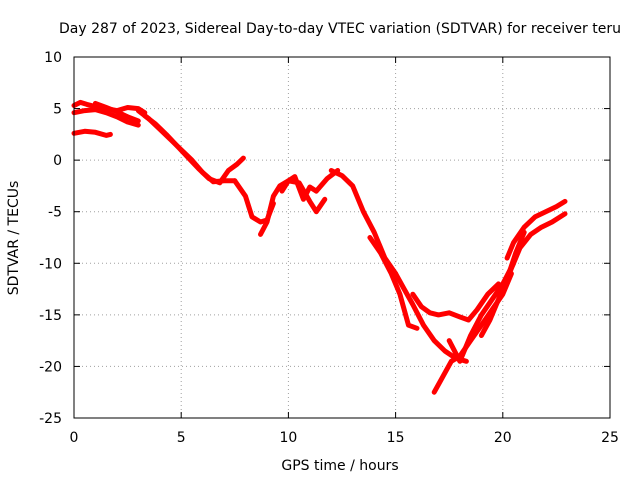  Describe the element at coordinates (14, 238) in the screenshot. I see `y-axis-title: SDTVAR / TECUs` at that location.